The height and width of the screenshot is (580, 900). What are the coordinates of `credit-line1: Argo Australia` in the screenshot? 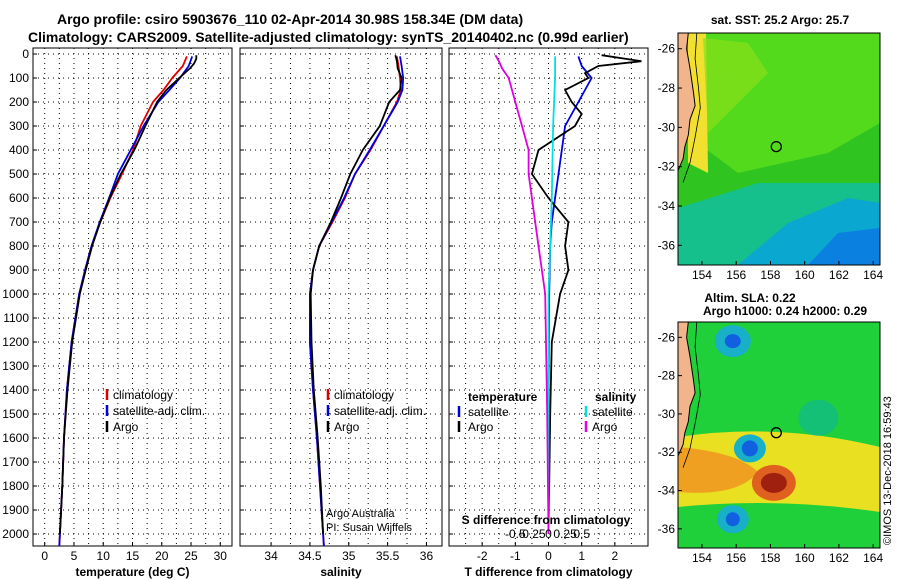 It's located at (360, 514).